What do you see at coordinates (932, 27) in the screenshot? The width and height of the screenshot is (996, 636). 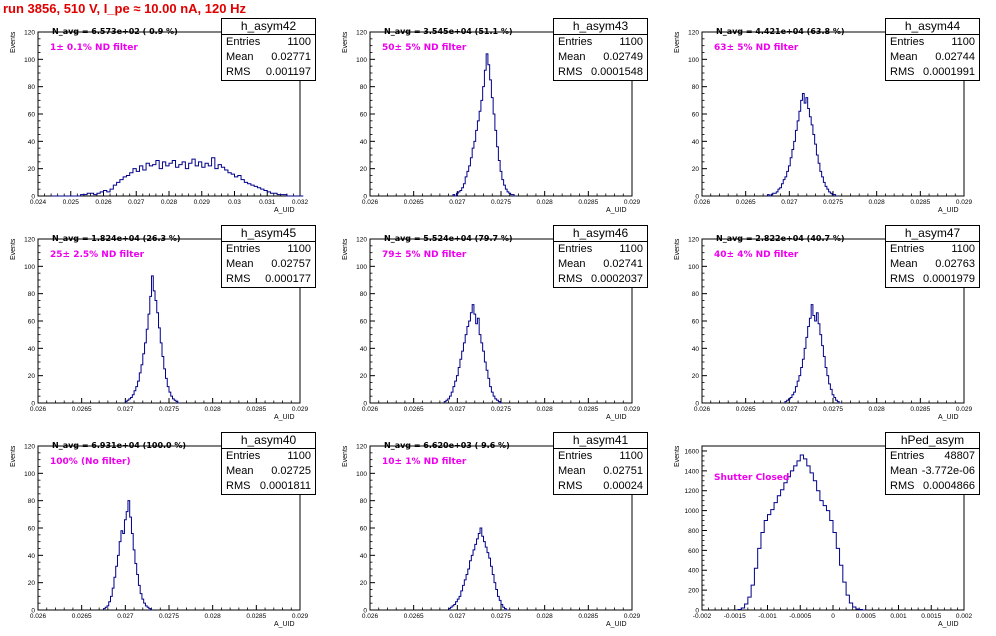 I see `stats-title: h_asym44` at bounding box center [932, 27].